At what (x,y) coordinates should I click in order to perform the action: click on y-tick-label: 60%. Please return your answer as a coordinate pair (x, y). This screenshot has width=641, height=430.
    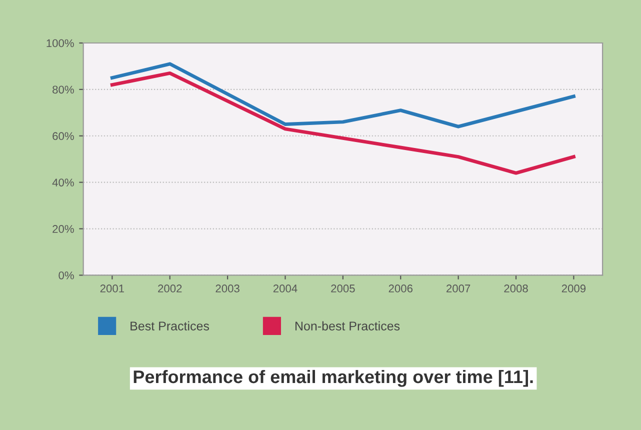
    Looking at the image, I should click on (63, 136).